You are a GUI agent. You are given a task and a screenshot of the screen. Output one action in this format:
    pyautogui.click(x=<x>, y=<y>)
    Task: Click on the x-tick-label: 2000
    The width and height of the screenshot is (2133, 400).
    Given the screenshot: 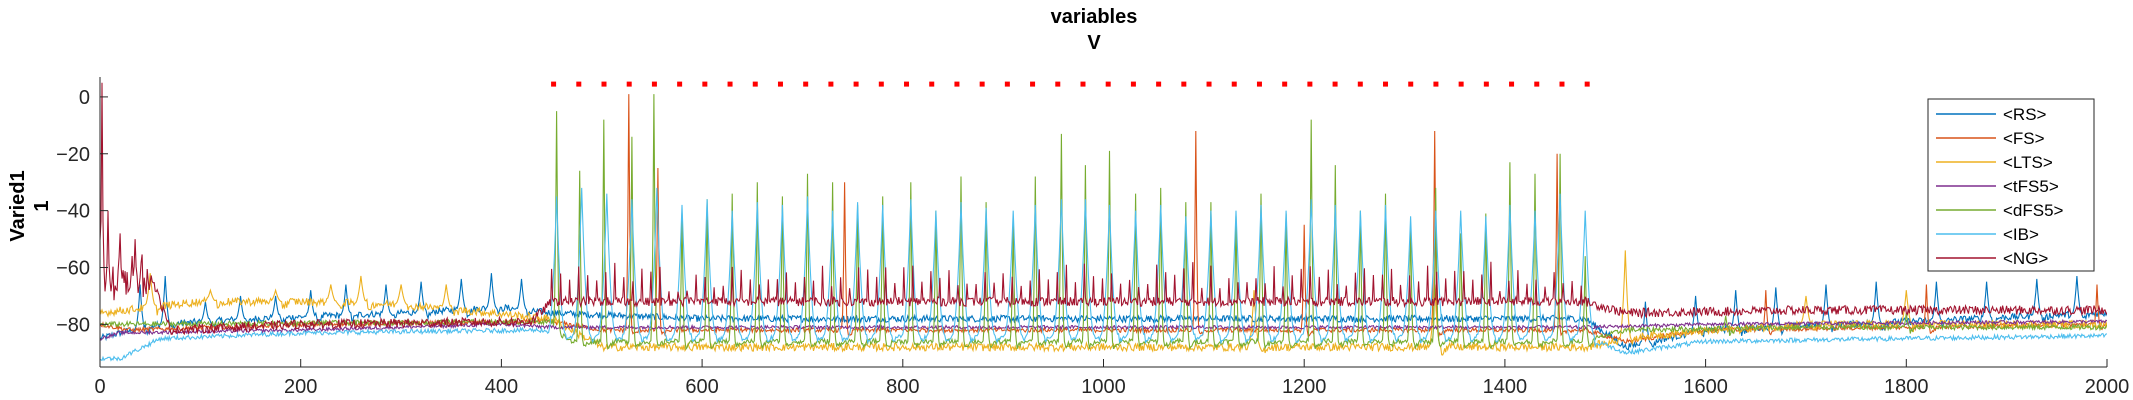 What is the action you would take?
    pyautogui.click(x=2107, y=387)
    